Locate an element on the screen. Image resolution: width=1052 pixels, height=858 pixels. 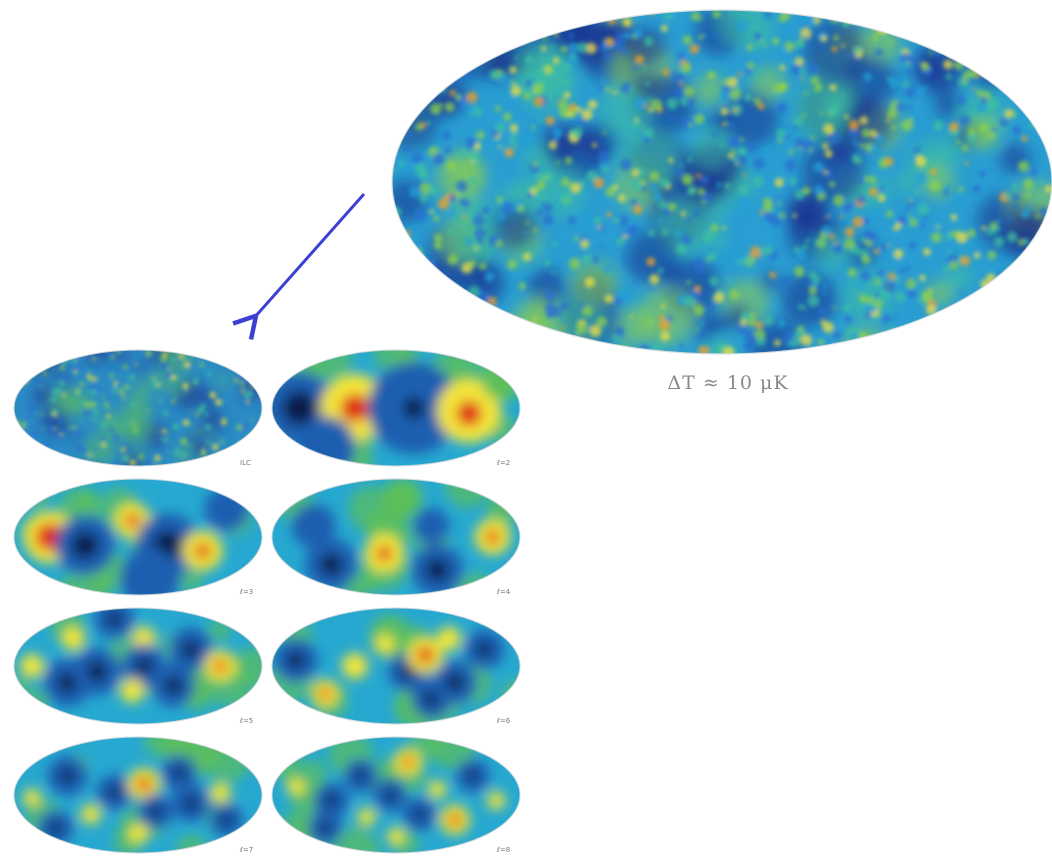
panel-label-l8: ℓ=8 is located at coordinates (504, 850).